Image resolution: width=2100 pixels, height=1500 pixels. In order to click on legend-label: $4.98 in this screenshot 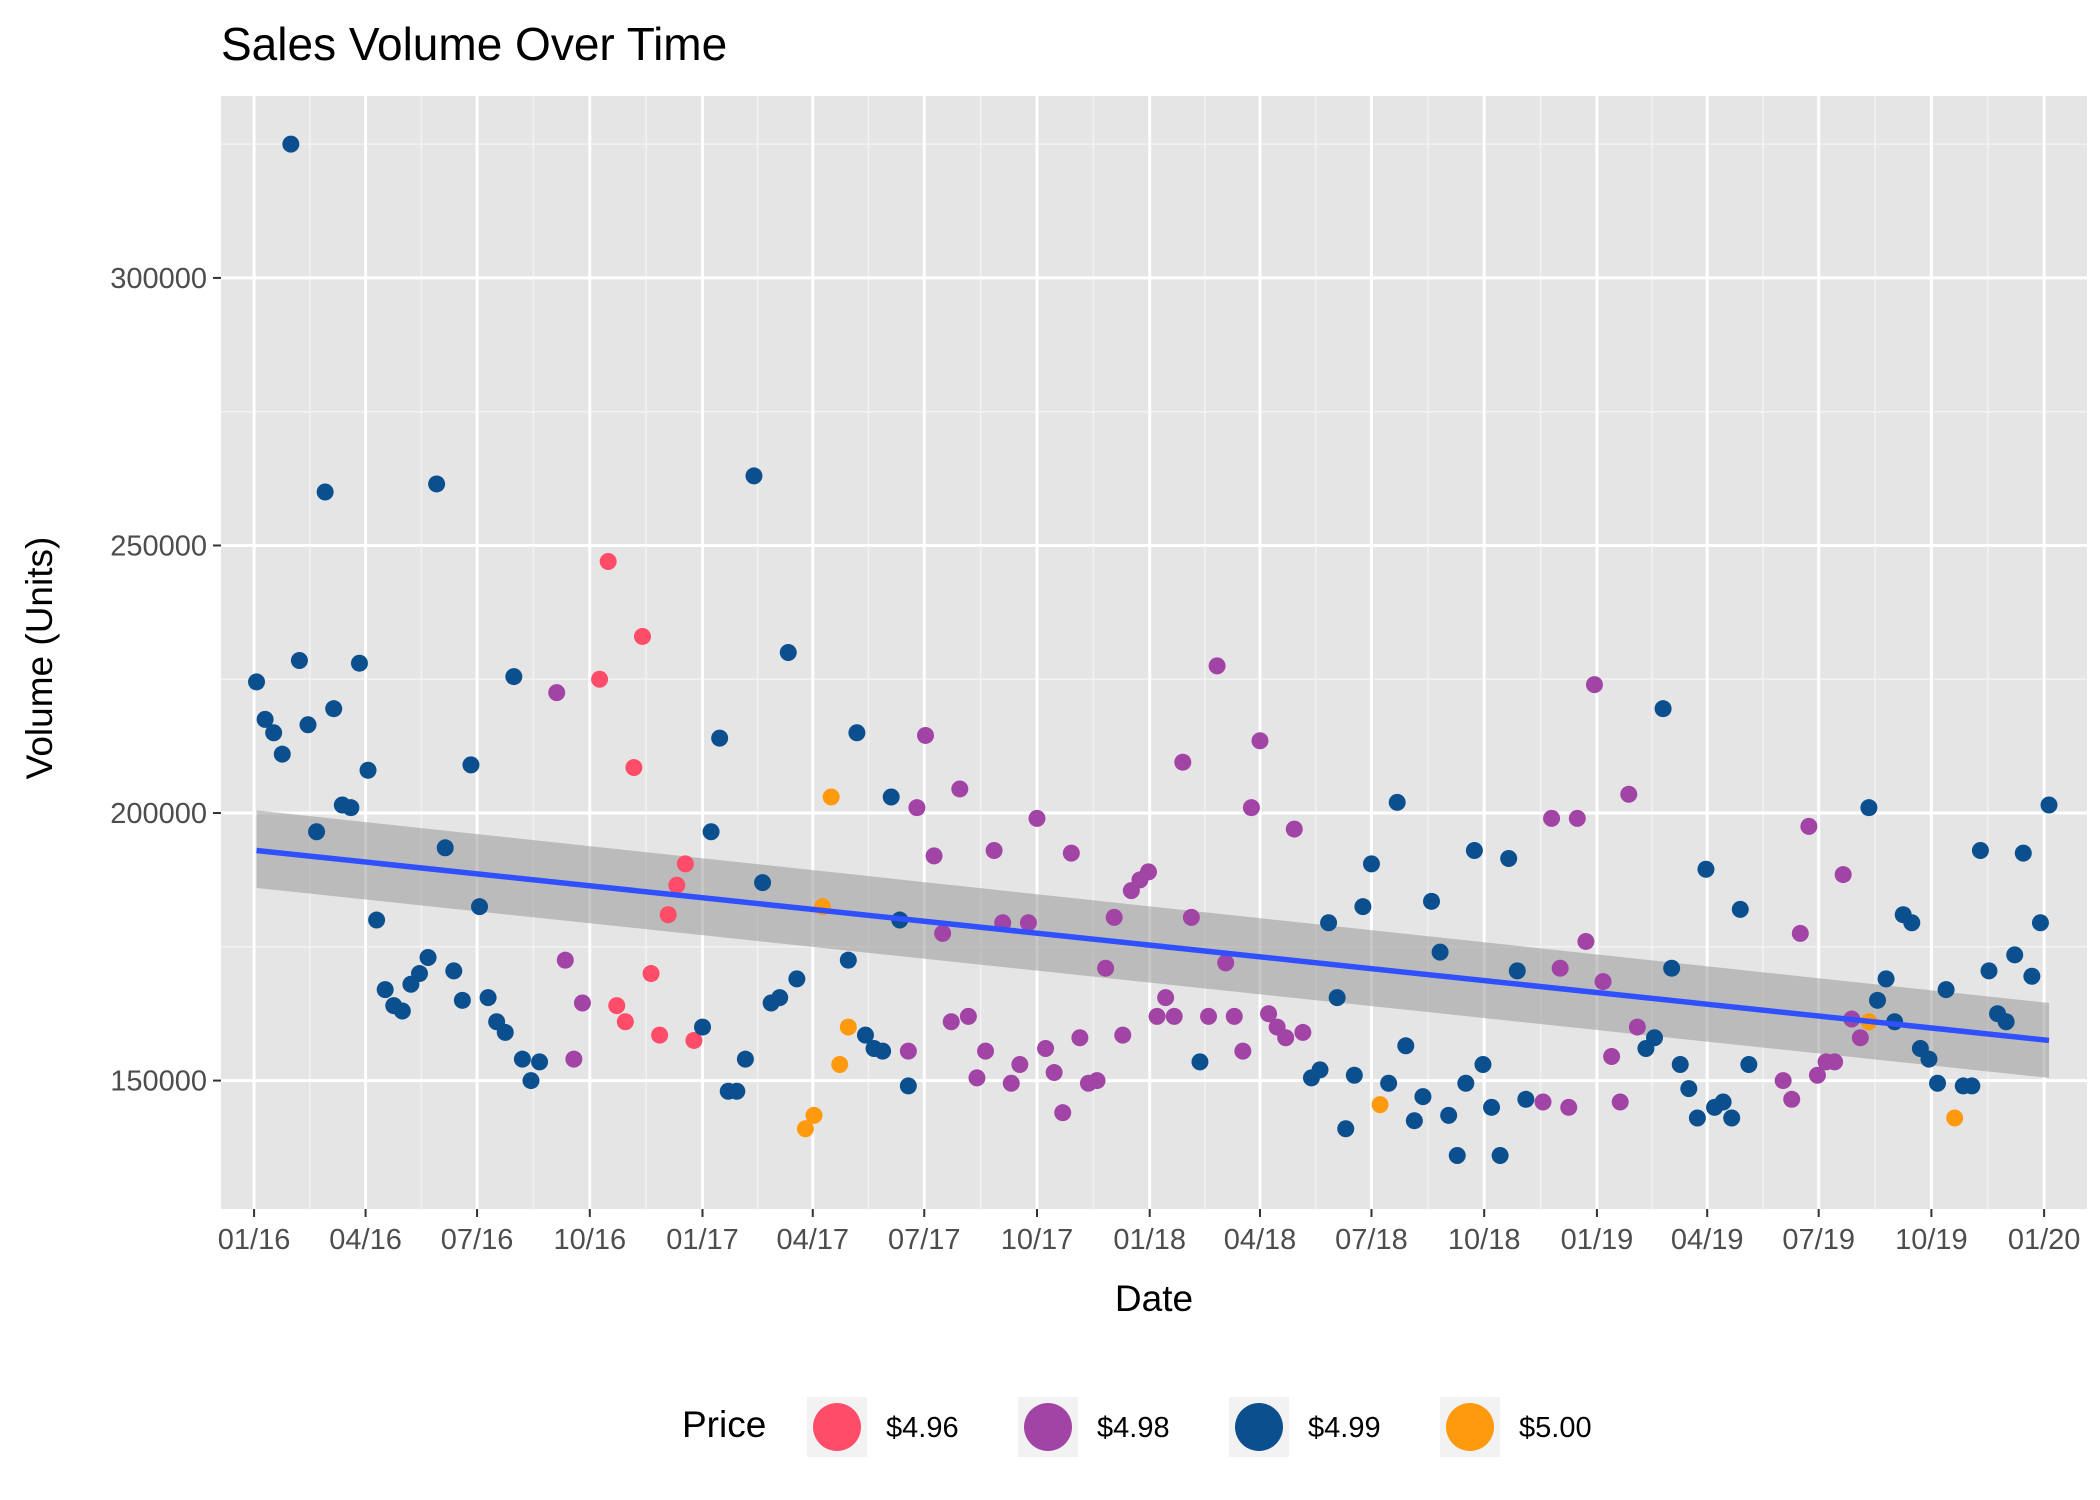, I will do `click(1133, 1428)`.